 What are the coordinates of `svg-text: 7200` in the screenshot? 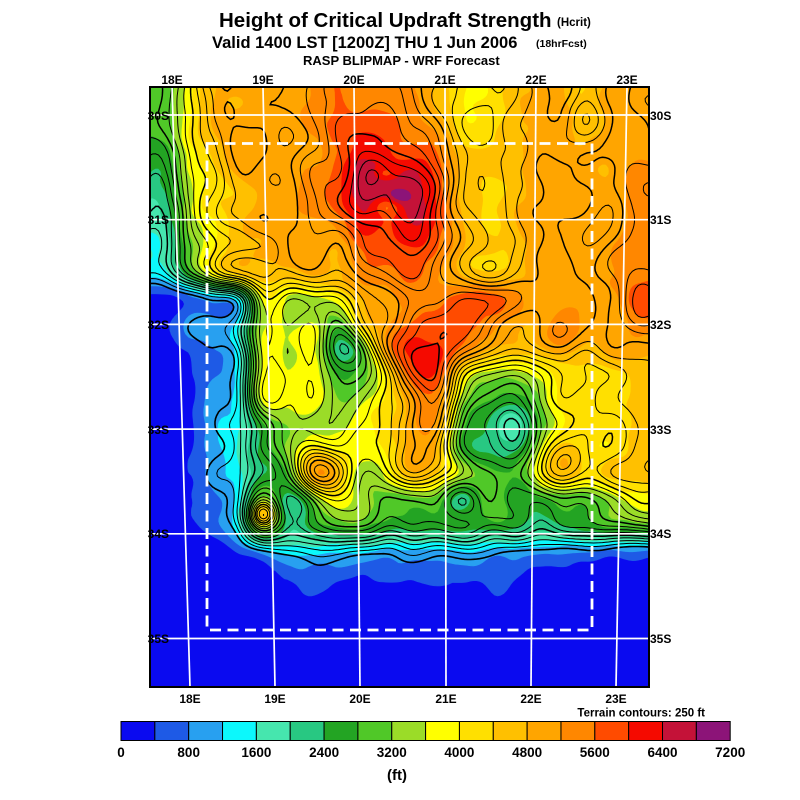 It's located at (730, 752).